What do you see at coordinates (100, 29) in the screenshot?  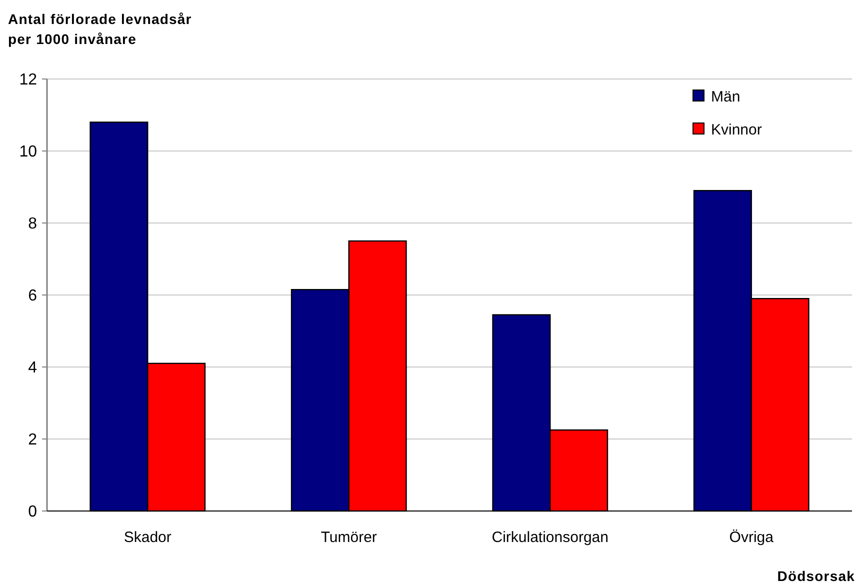 I see `y-axis-title: Antal förlorade levnadsår per 1000 invånare` at bounding box center [100, 29].